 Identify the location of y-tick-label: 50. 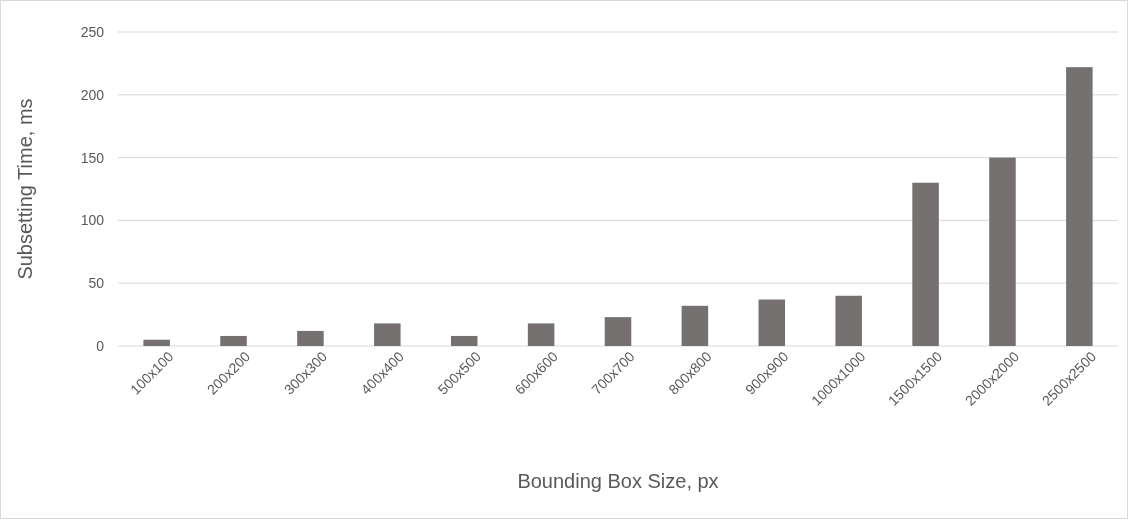
(96, 283).